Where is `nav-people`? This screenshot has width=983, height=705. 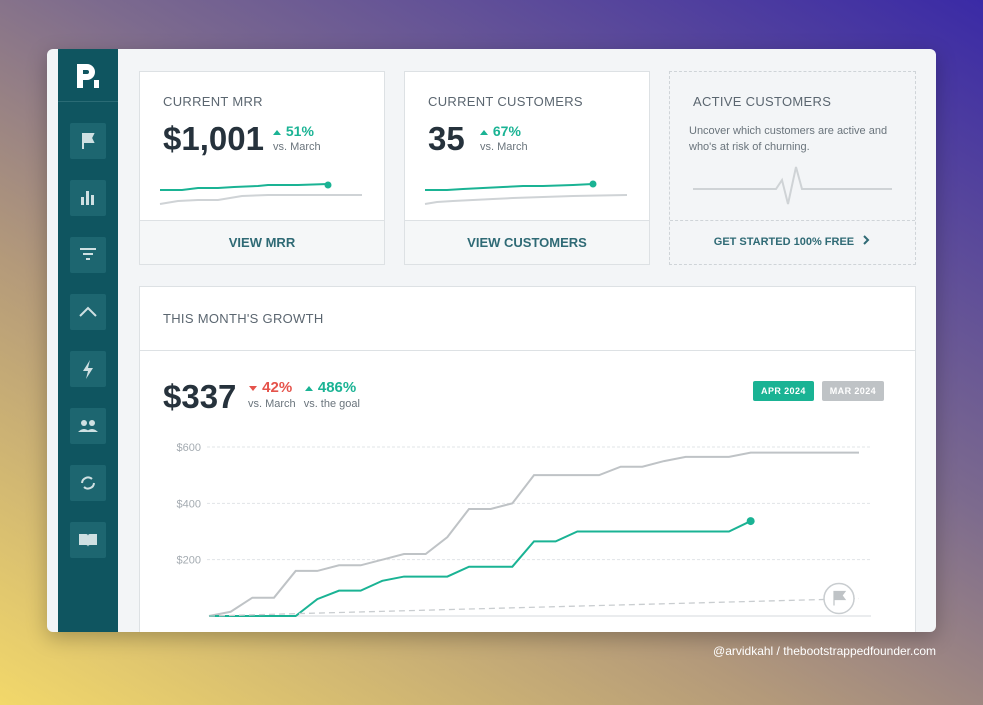 nav-people is located at coordinates (88, 426).